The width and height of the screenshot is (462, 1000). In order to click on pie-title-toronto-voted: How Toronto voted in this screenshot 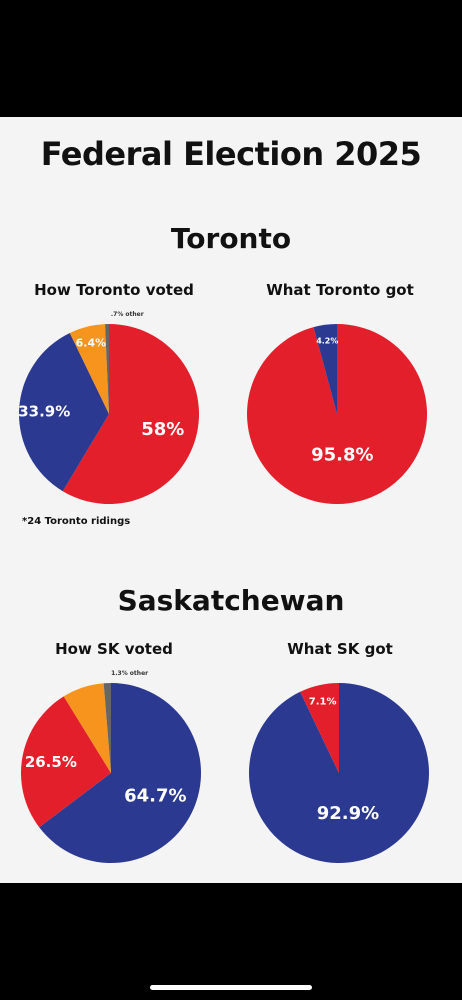, I will do `click(114, 290)`.